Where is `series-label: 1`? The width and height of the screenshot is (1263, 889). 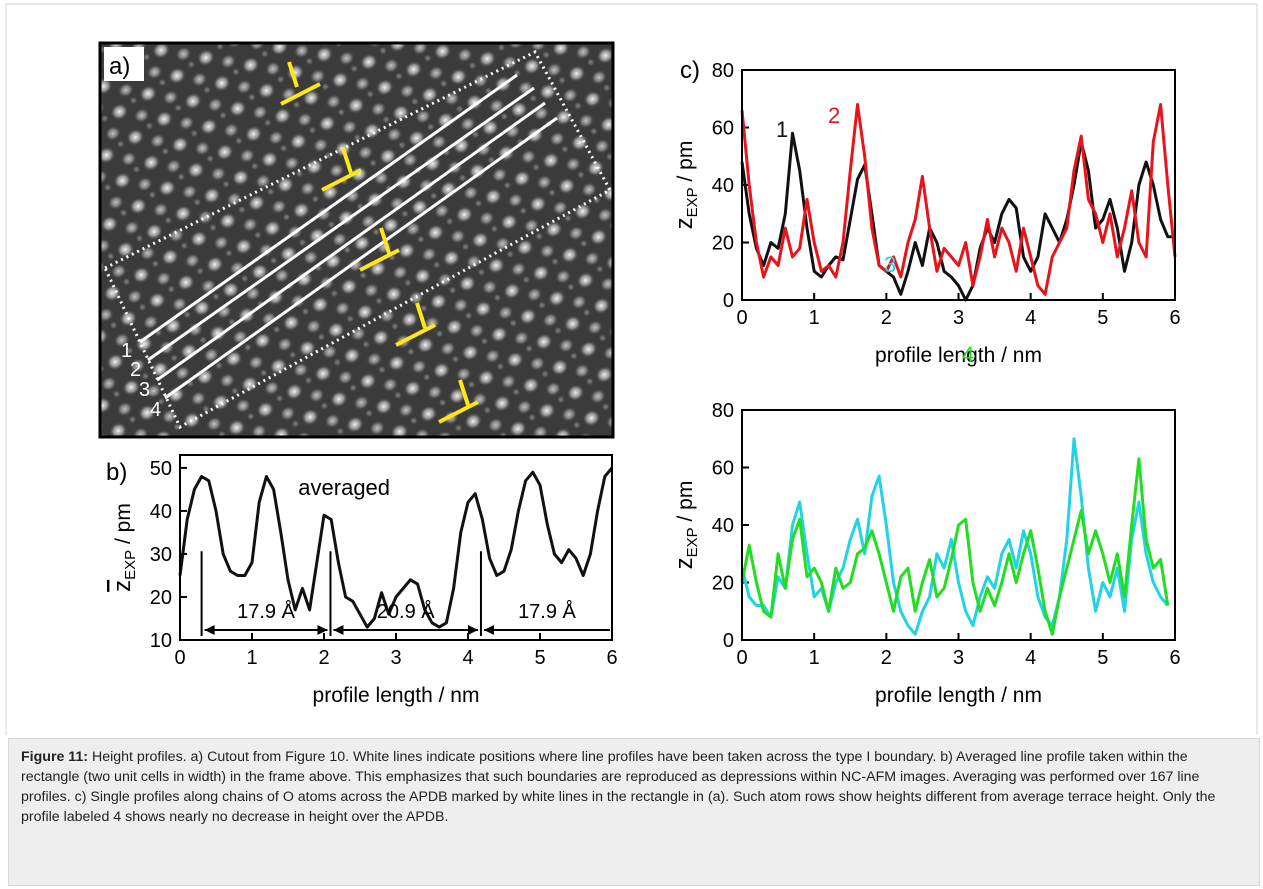 series-label: 1 is located at coordinates (782, 129).